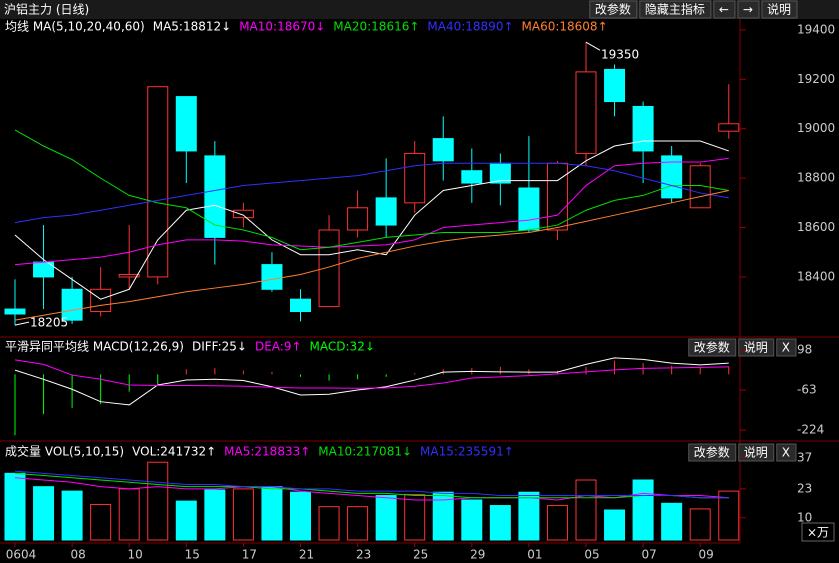 Image resolution: width=839 pixels, height=563 pixels. Describe the element at coordinates (818, 533) in the screenshot. I see `unit-label: ×万` at that location.